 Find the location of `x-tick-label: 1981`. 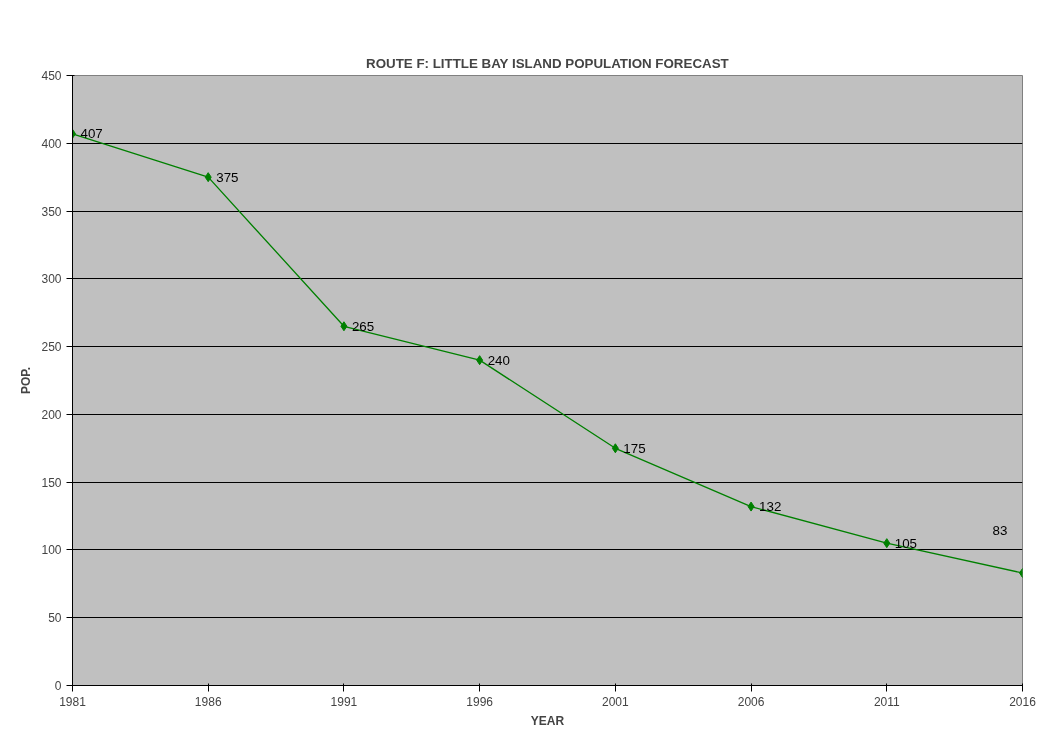

x-tick-label: 1981 is located at coordinates (73, 701).